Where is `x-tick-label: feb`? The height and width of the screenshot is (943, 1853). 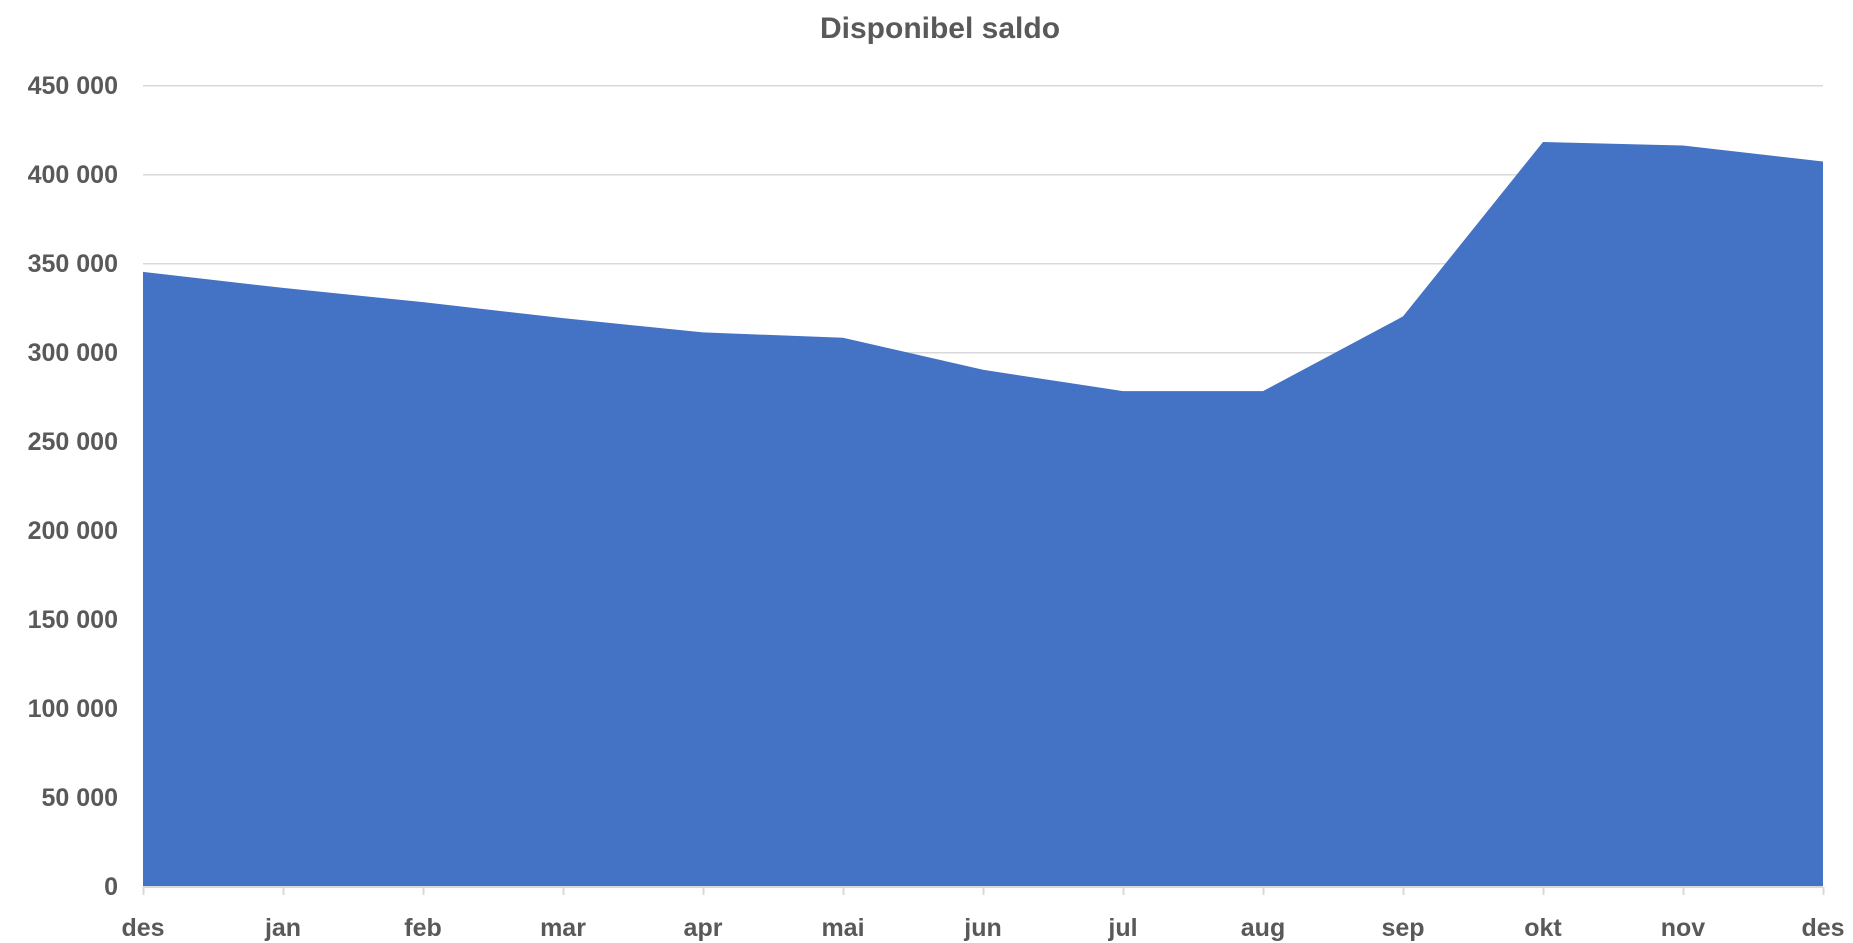 x-tick-label: feb is located at coordinates (423, 928).